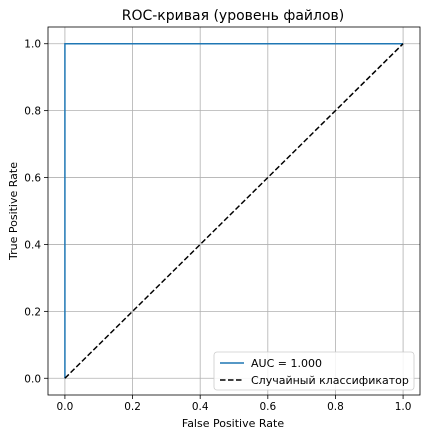  Describe the element at coordinates (32, 45) in the screenshot. I see `y-tick-label: 1.0` at that location.